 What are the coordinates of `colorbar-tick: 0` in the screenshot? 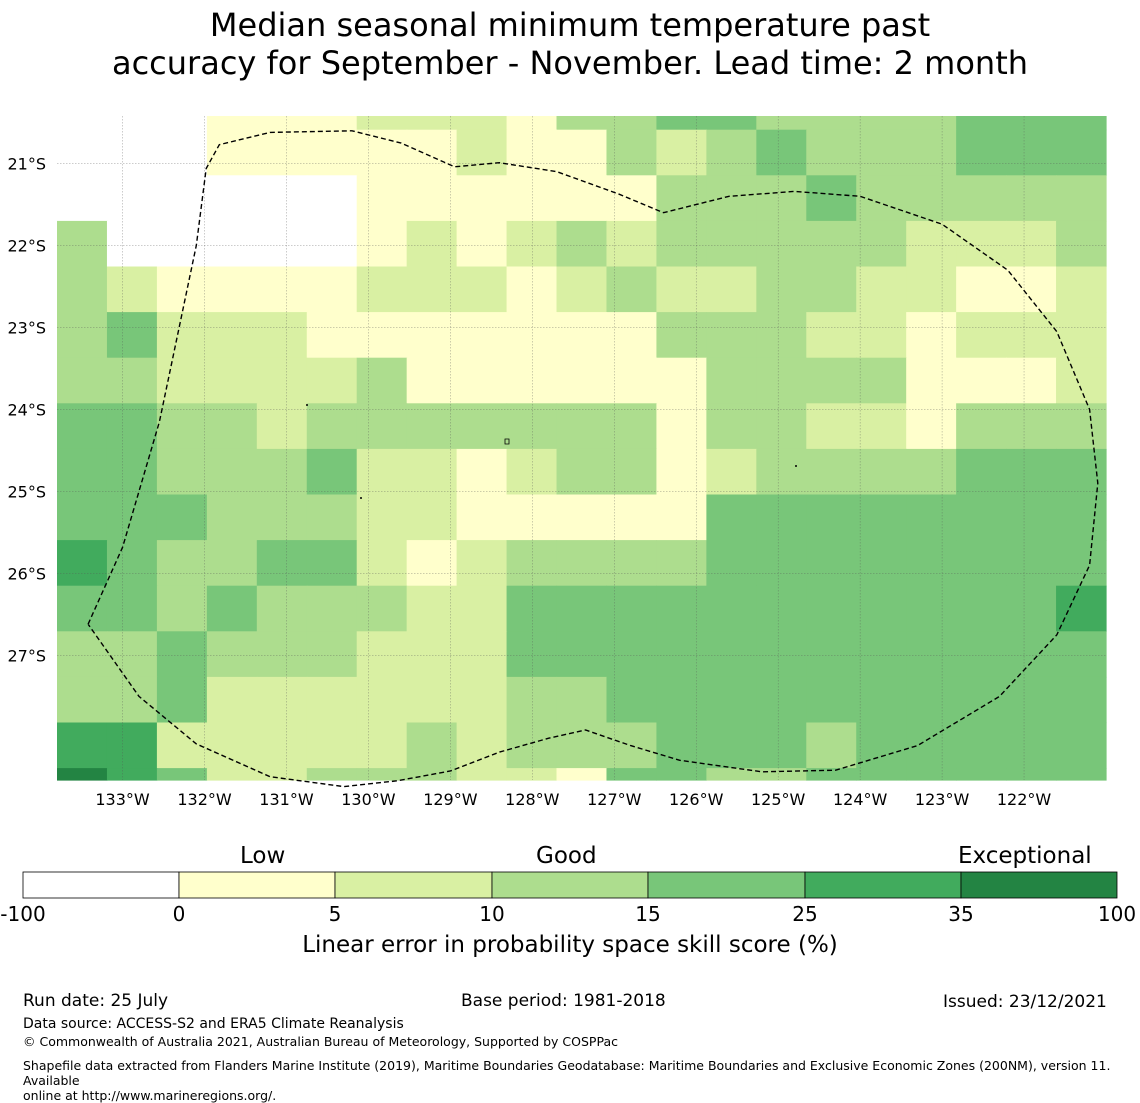 It's located at (179, 914).